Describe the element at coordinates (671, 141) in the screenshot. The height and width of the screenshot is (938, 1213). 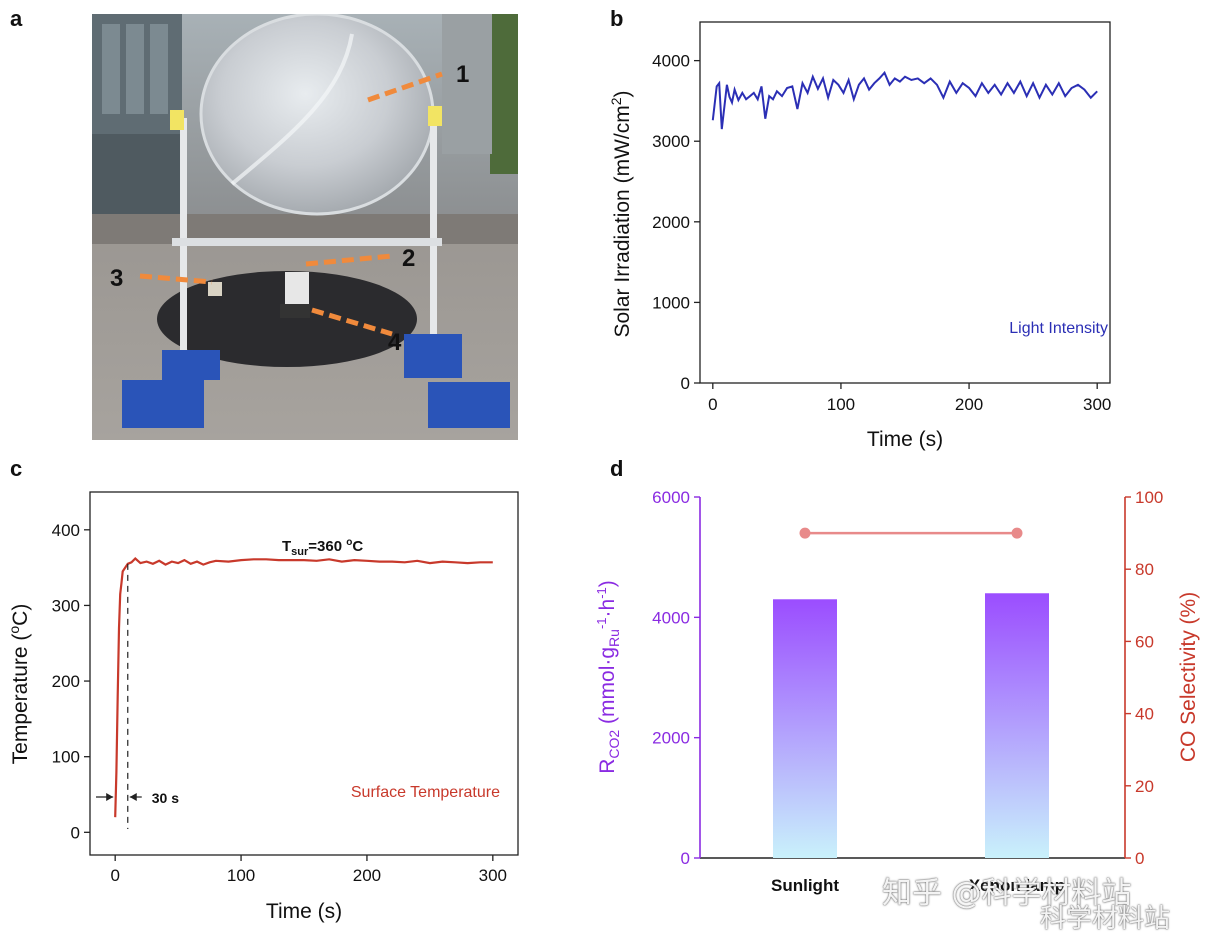
I see `b-ytick-label-3000: 3000` at that location.